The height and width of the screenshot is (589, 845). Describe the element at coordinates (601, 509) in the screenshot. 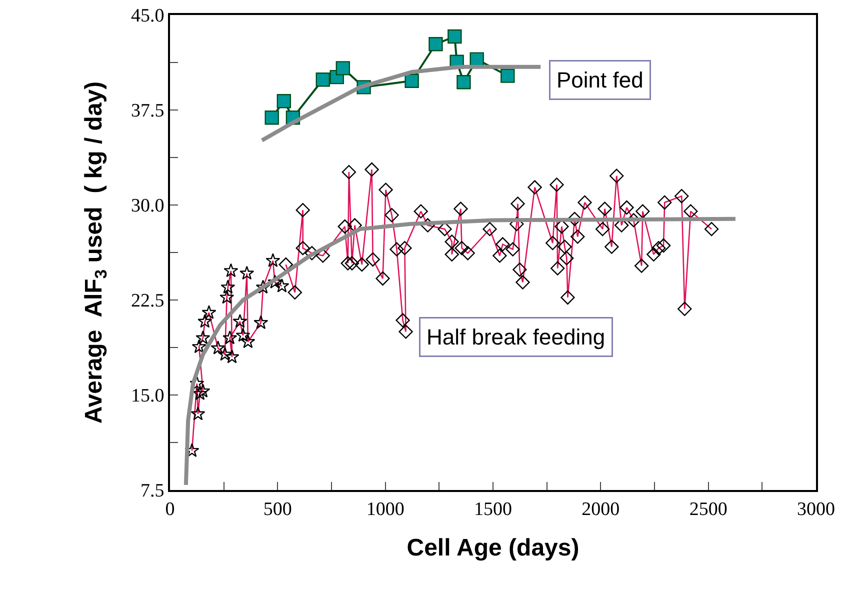

I see `x-tick-label: 2000` at that location.